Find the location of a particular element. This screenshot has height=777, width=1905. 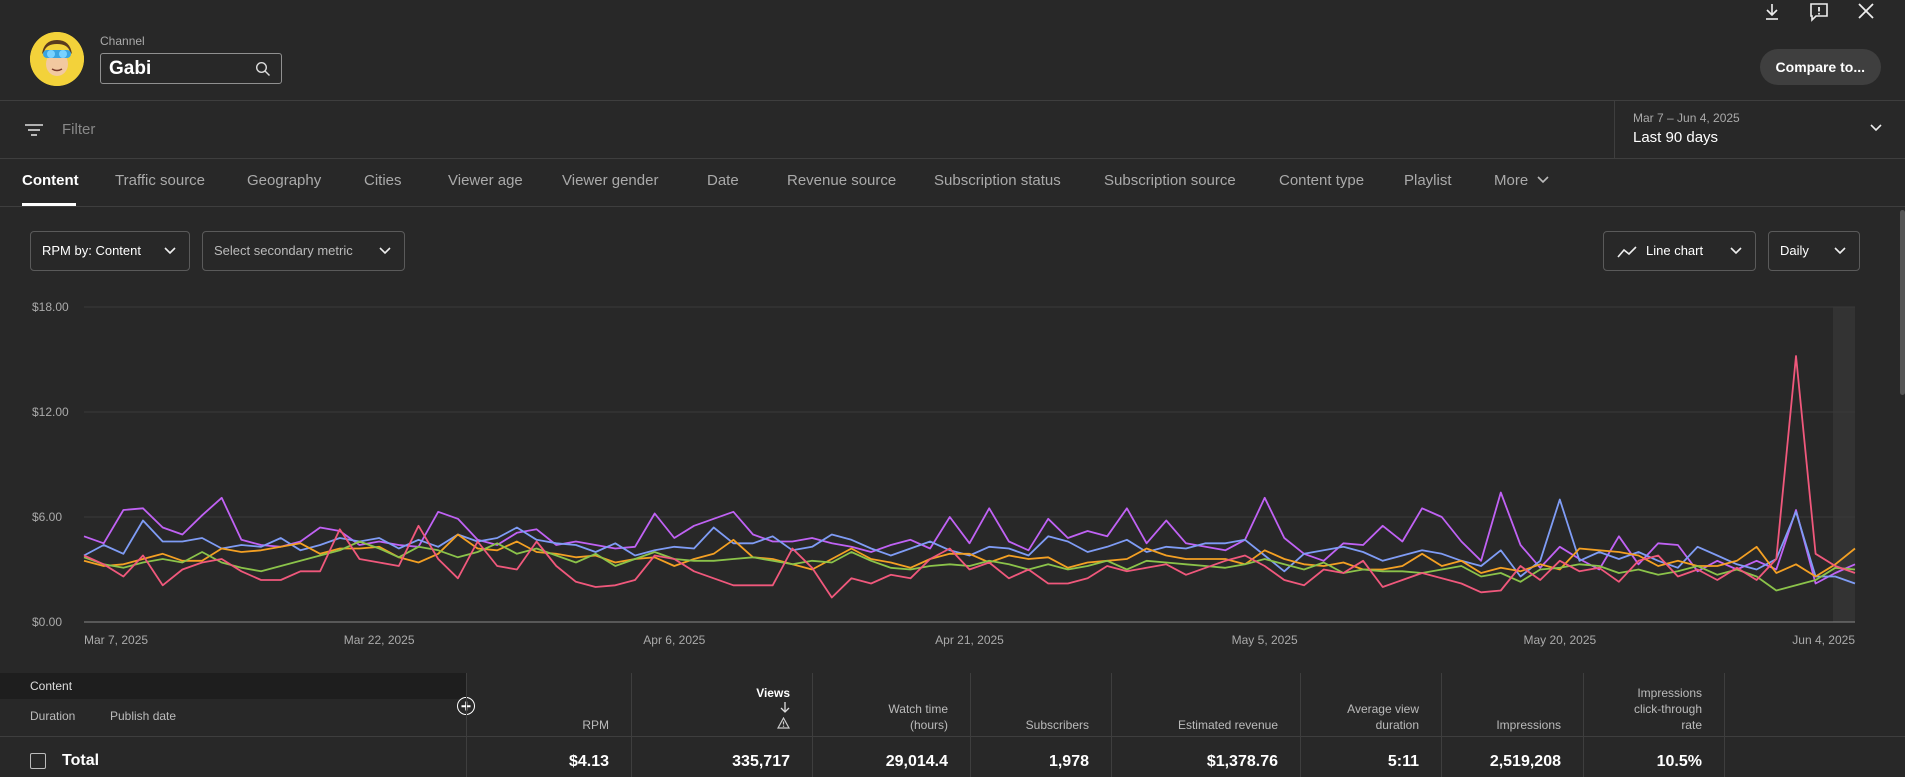

column-subscribers: Subscribers 1,978 is located at coordinates (1040, 725).